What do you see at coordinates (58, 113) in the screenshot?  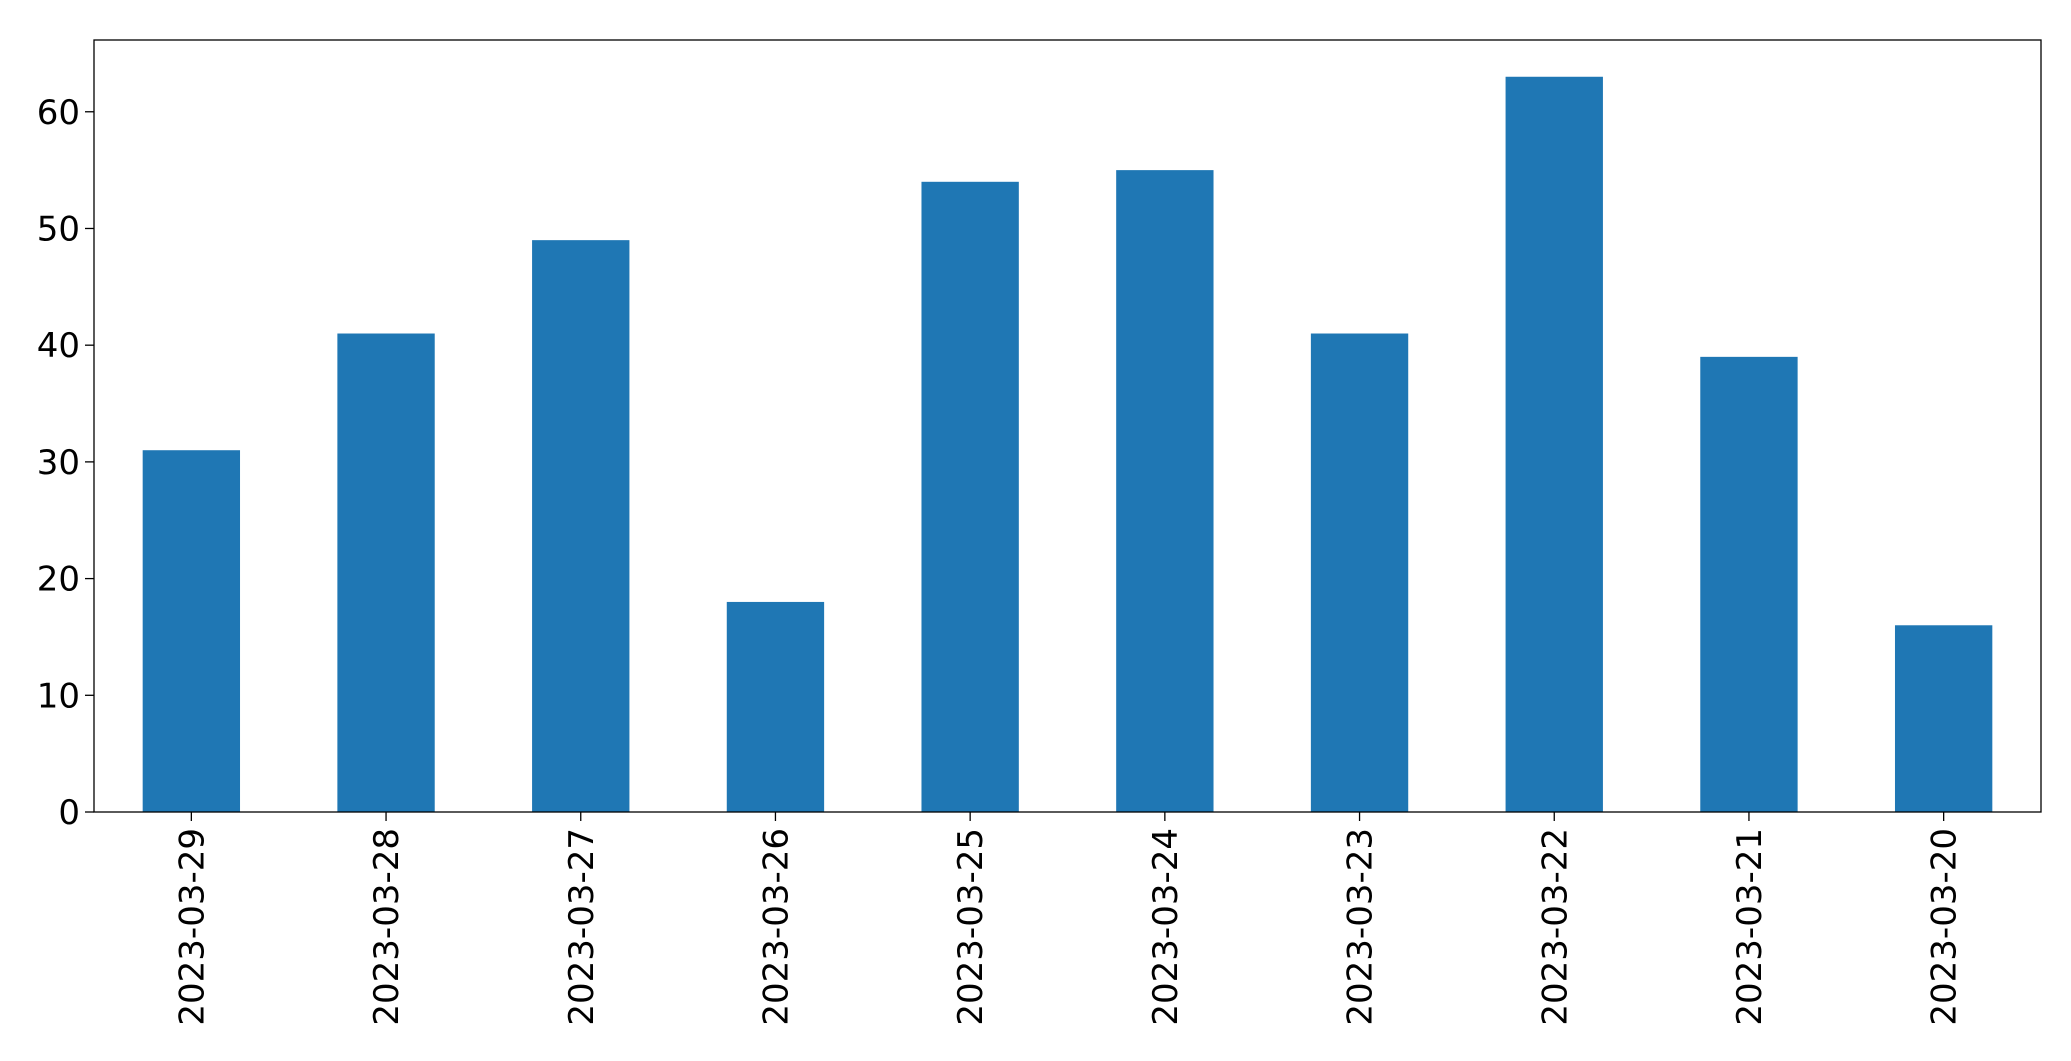 I see `y-tick-label: 60` at bounding box center [58, 113].